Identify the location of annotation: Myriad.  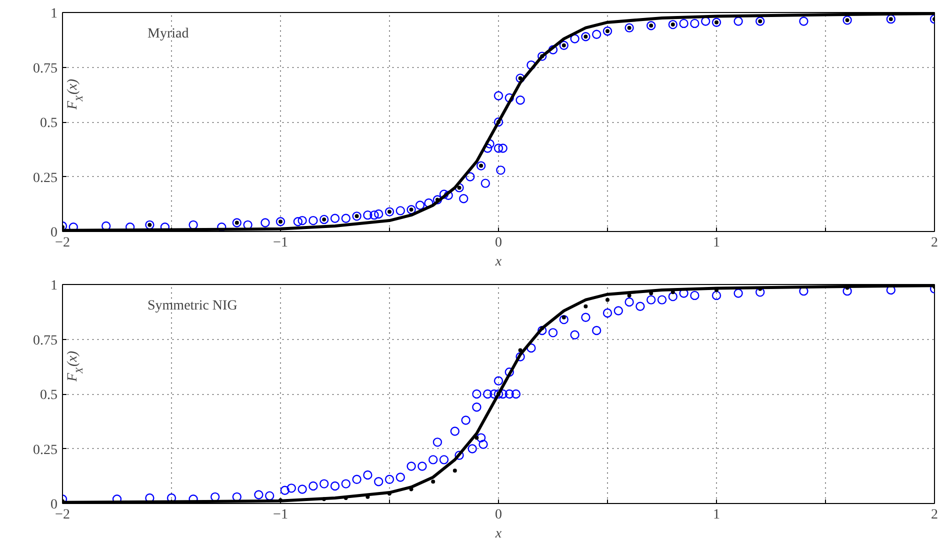
(168, 34).